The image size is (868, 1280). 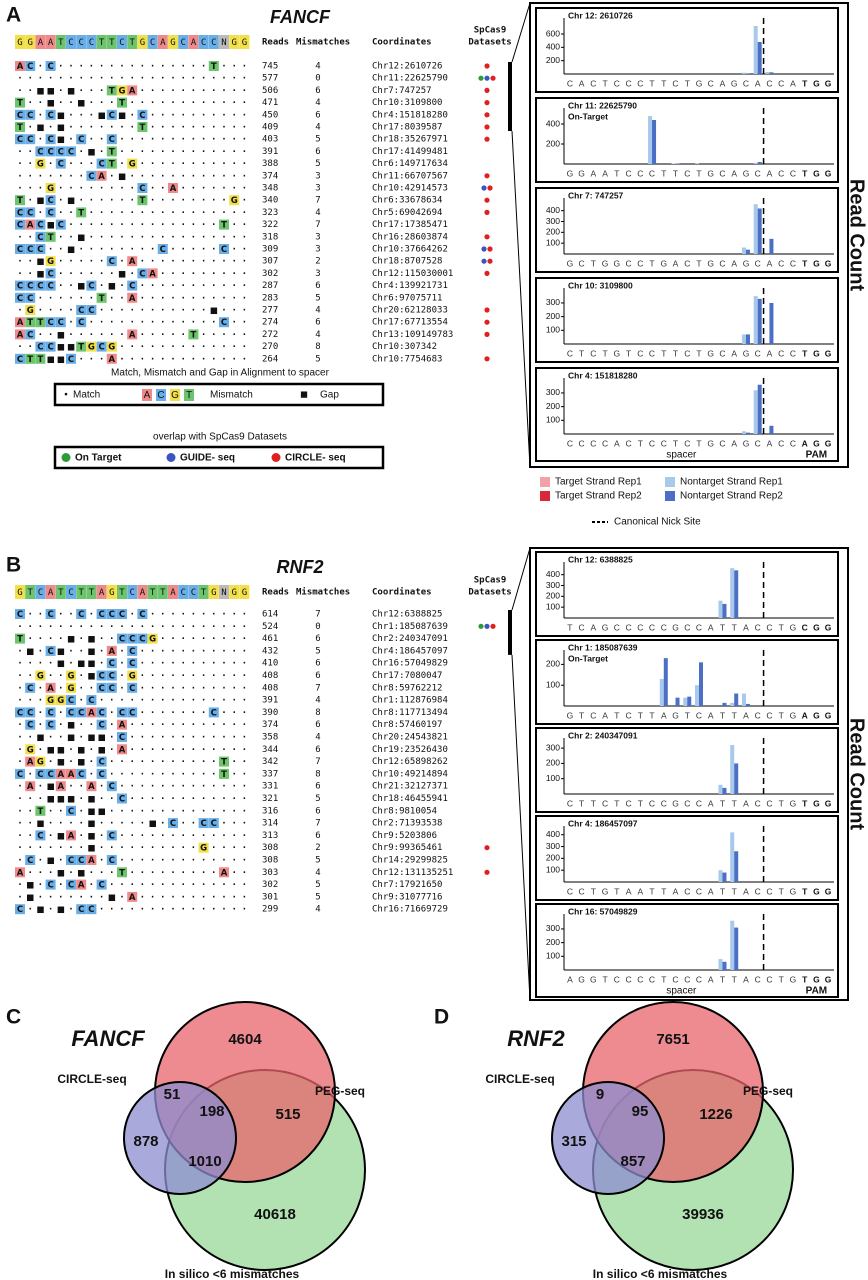 I want to click on coordinates: Chr5:69042694, so click(x=407, y=213).